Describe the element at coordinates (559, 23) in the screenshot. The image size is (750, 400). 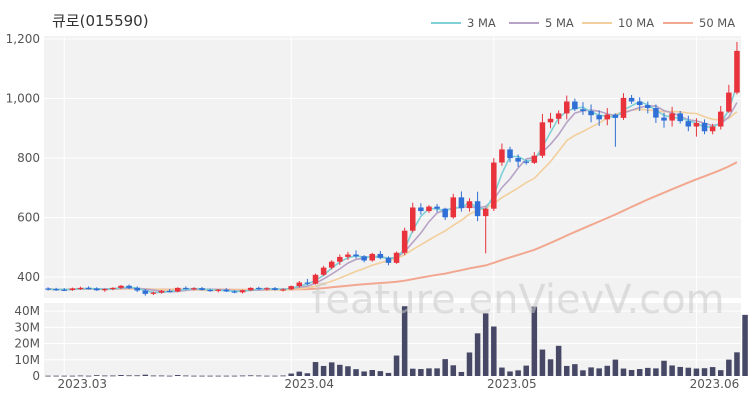
I see `legend-label-5ma: 5 MA` at that location.